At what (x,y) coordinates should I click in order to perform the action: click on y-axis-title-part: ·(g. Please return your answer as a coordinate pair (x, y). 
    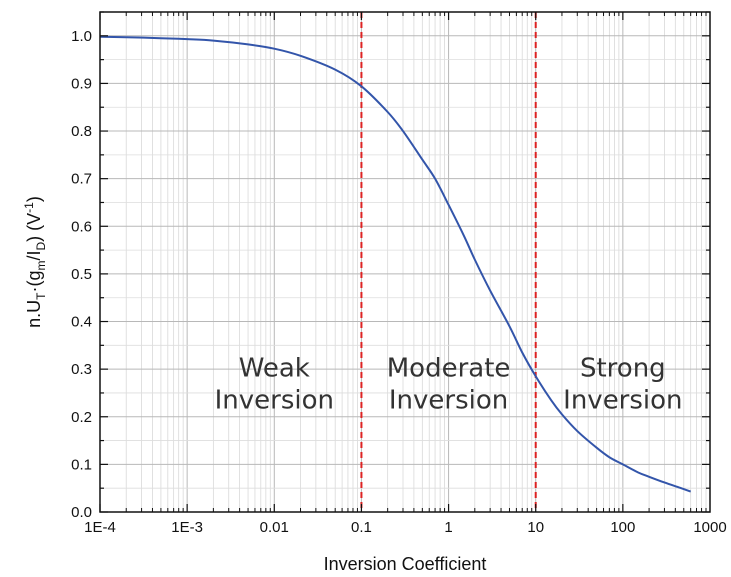
    Looking at the image, I should click on (34, 282).